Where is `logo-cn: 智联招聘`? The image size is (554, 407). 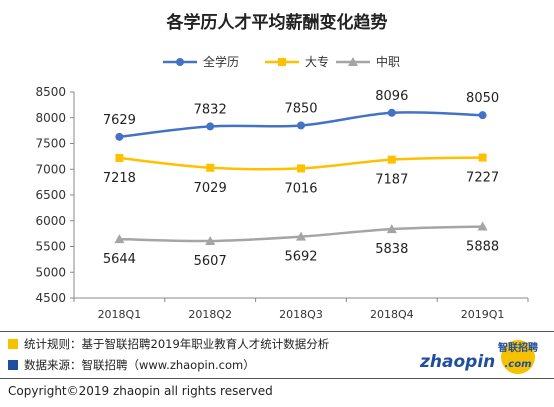 logo-cn: 智联招聘 is located at coordinates (518, 347).